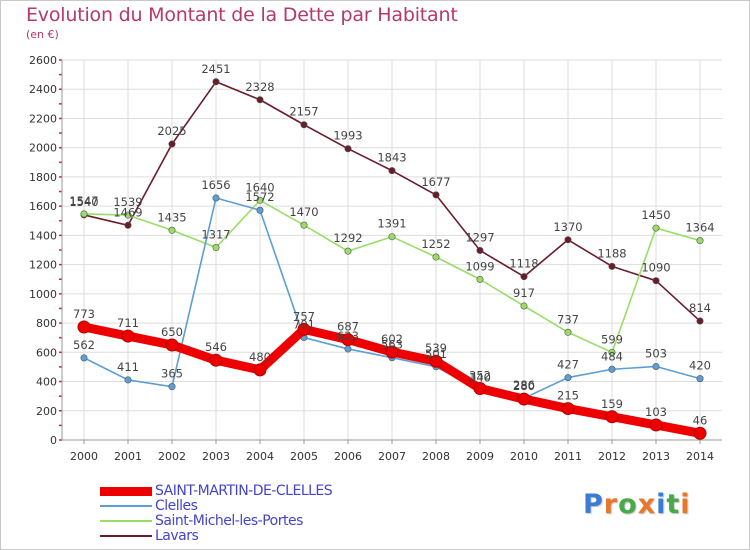  What do you see at coordinates (216, 456) in the screenshot?
I see `x-tick-label: 2003` at bounding box center [216, 456].